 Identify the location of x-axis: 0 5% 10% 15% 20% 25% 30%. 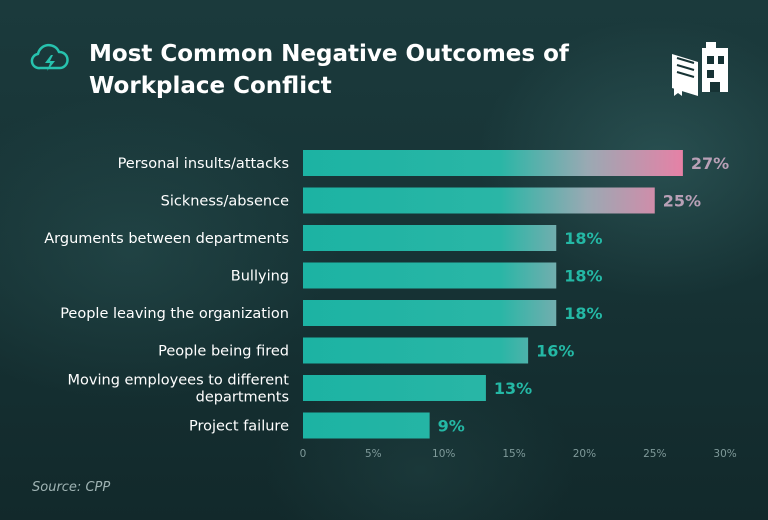
(518, 454).